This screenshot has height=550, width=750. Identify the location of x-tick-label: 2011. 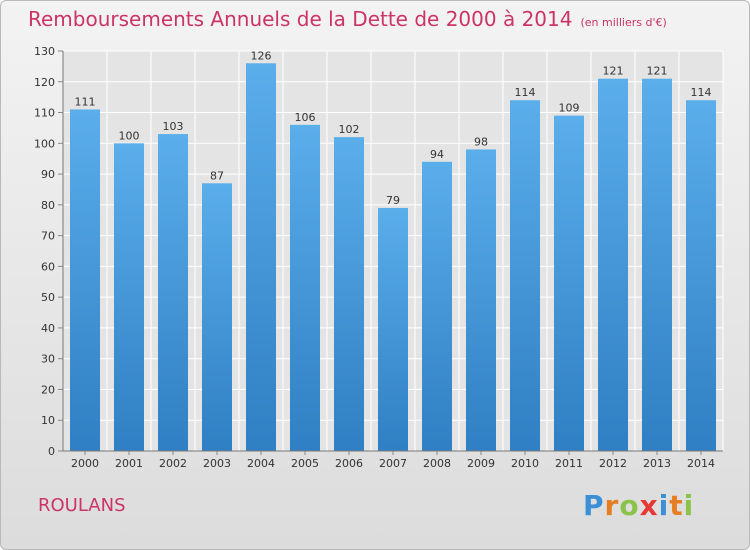
(569, 463).